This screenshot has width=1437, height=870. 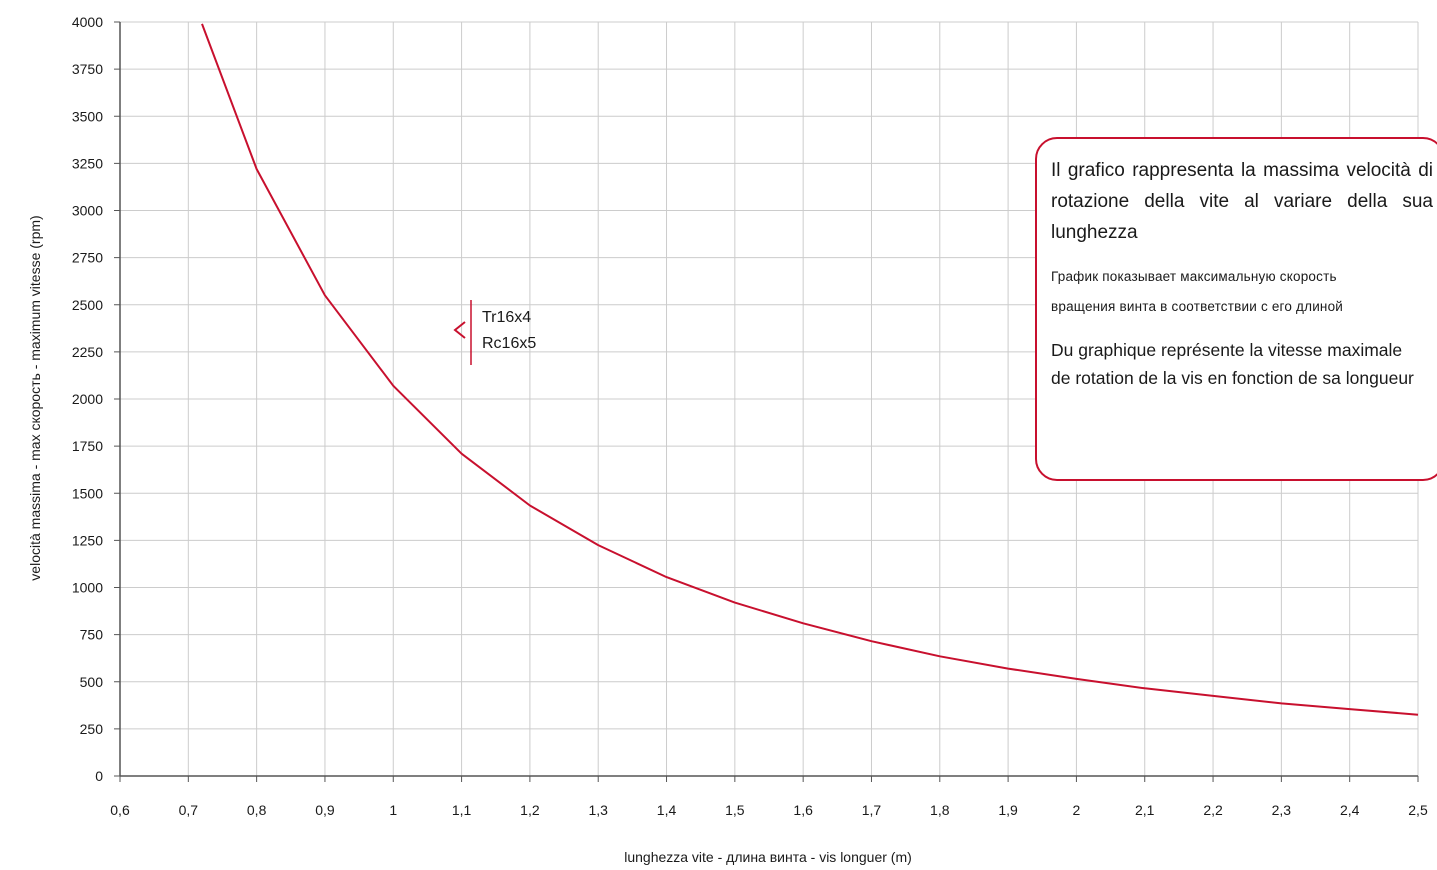 What do you see at coordinates (99, 776) in the screenshot?
I see `y-tick-label: 0` at bounding box center [99, 776].